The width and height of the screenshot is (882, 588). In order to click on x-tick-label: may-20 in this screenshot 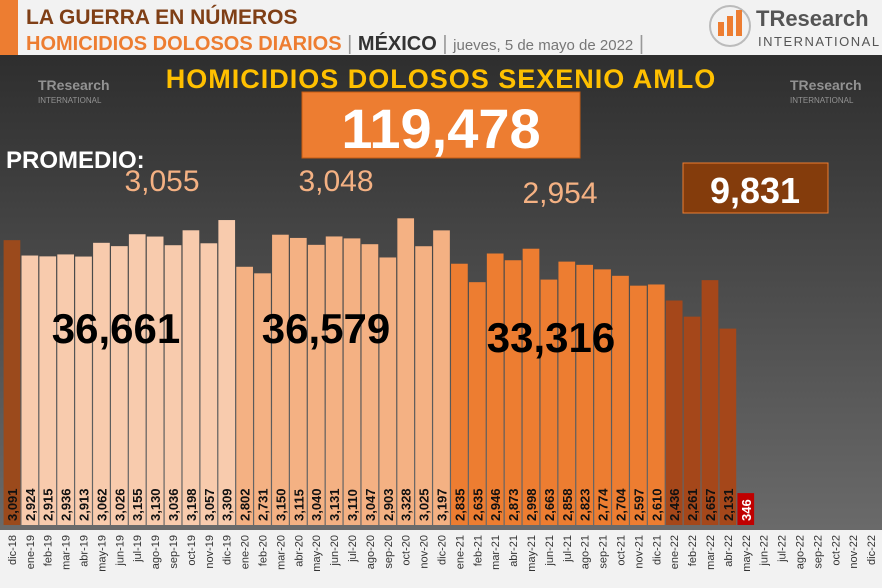, I will do `click(317, 553)`.